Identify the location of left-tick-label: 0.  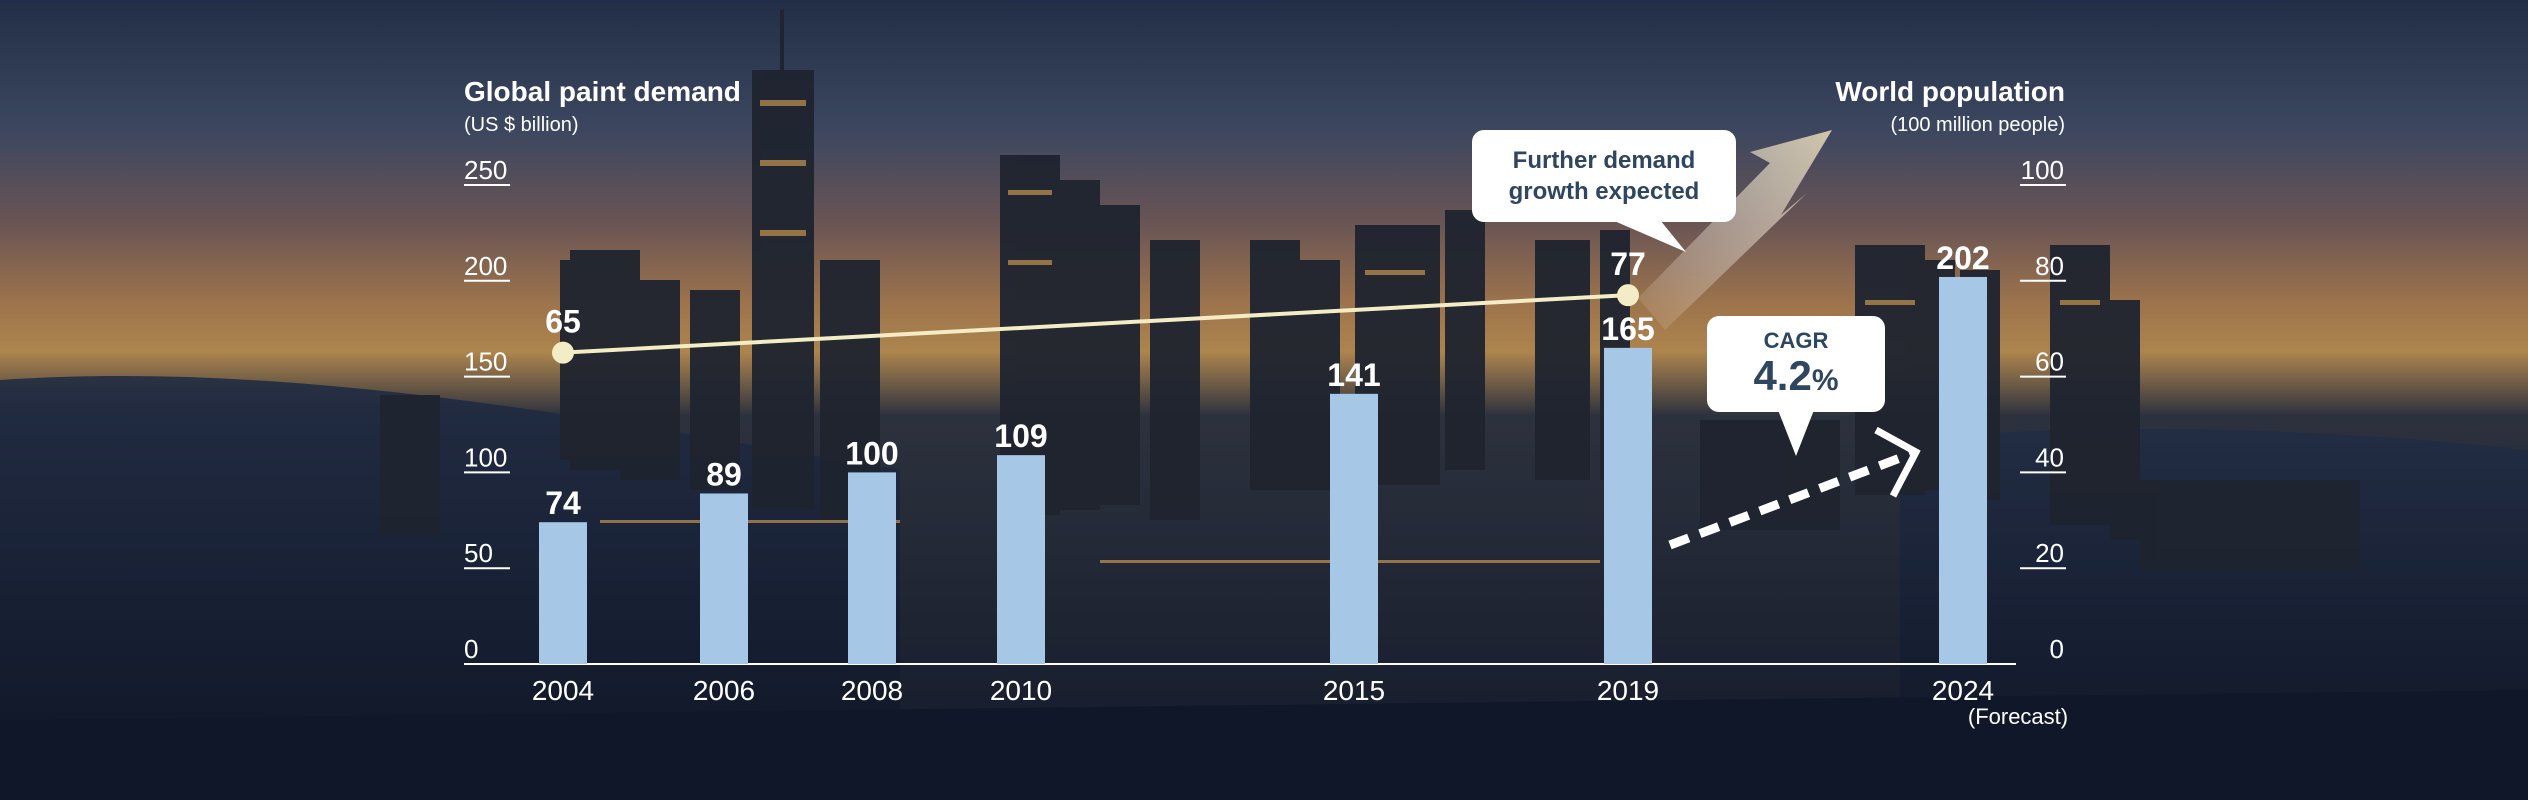
(471, 649).